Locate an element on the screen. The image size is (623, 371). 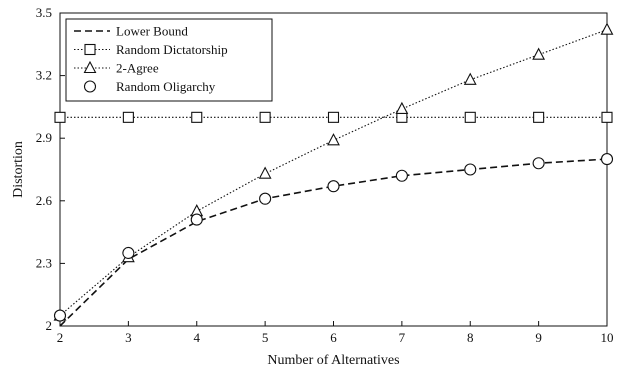
legend-marker-random-oligarchy is located at coordinates (90, 86).